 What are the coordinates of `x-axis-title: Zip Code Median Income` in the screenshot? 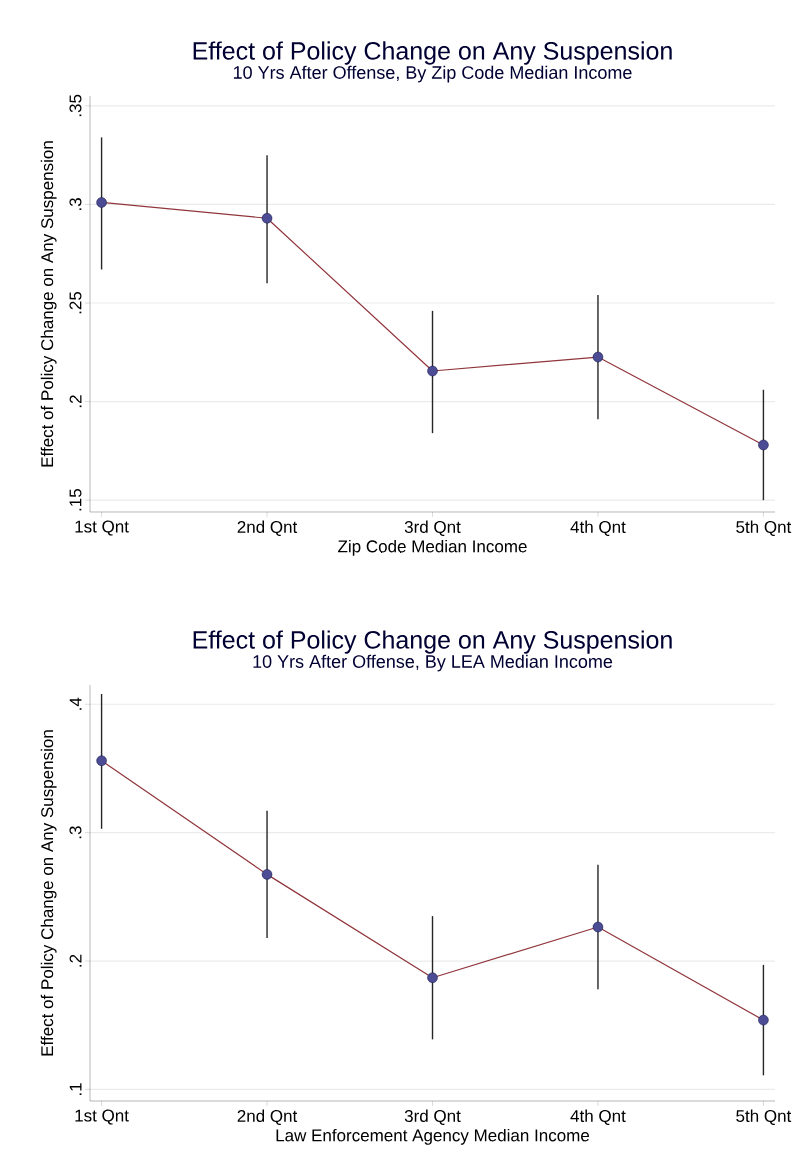 It's located at (432, 547).